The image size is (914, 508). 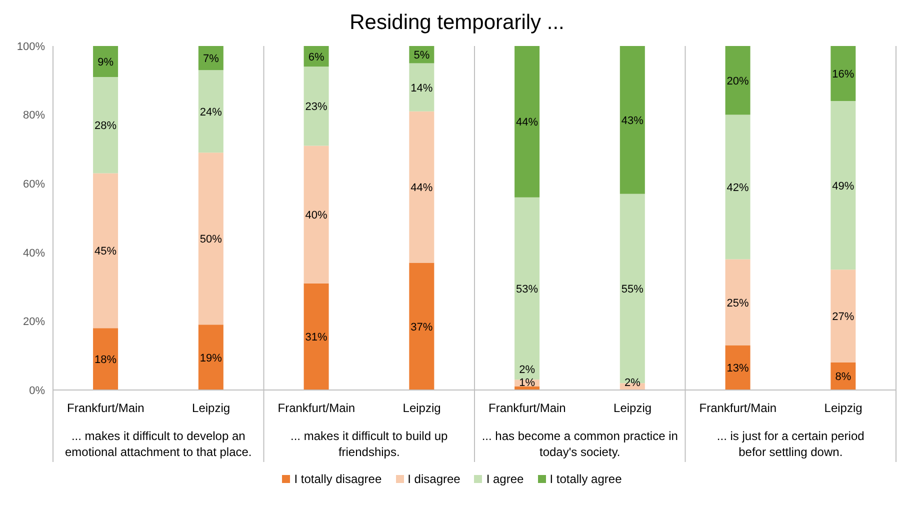 What do you see at coordinates (158, 444) in the screenshot?
I see `text: ... makes it difficult to develop an emotional attachment to that place.` at bounding box center [158, 444].